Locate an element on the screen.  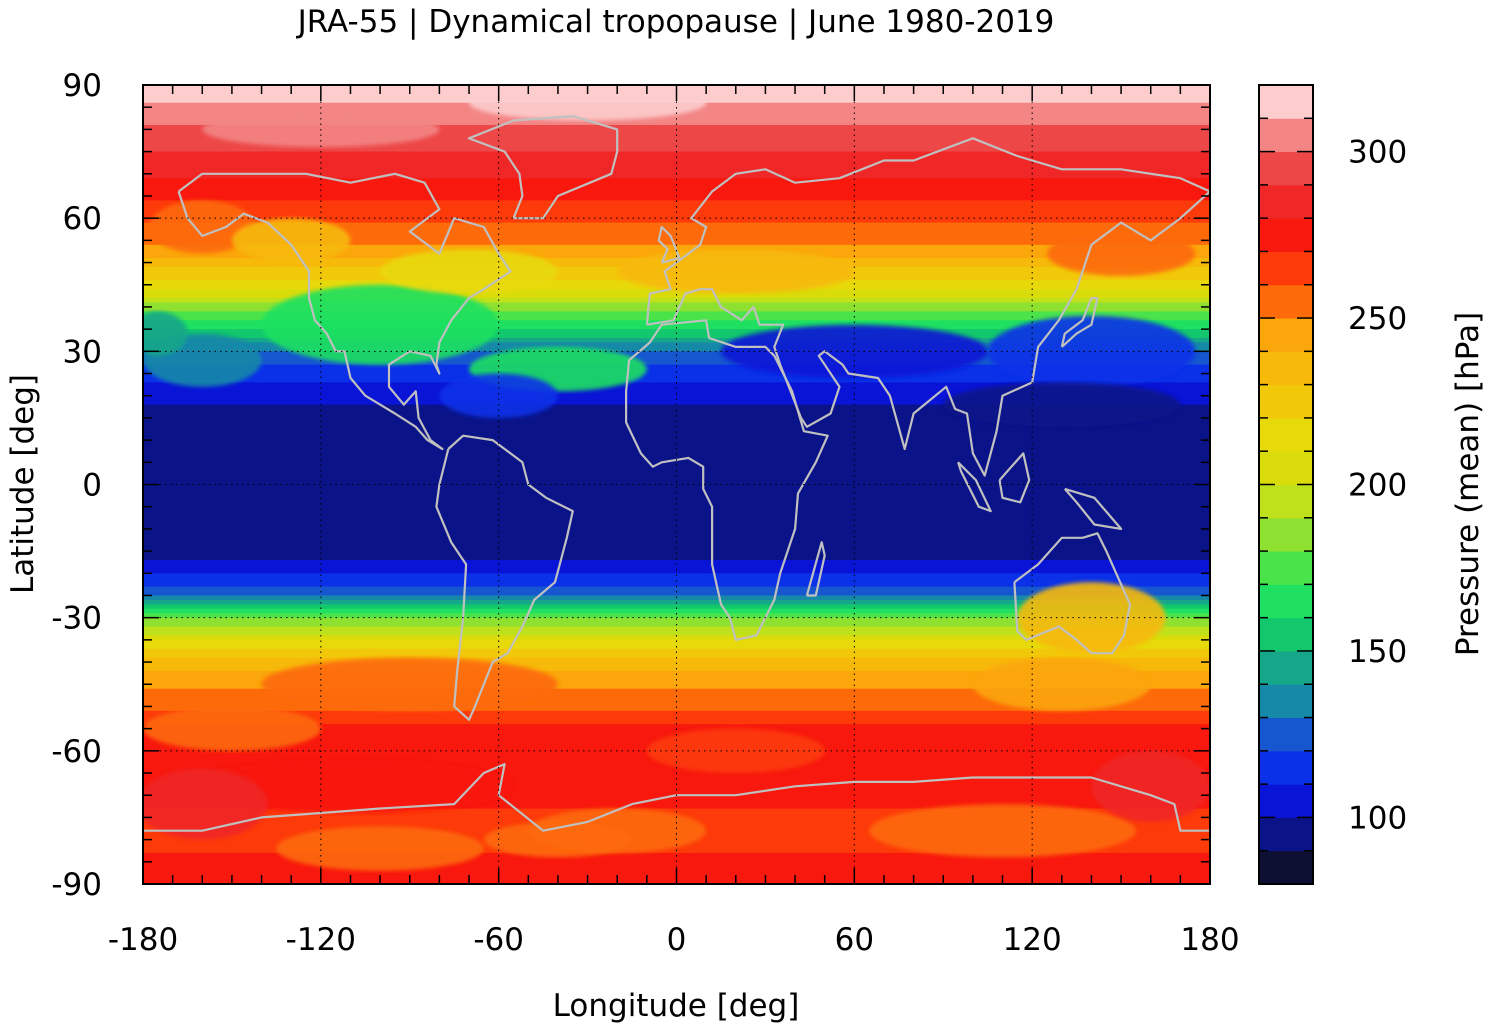
australia-coast is located at coordinates (1072, 593).